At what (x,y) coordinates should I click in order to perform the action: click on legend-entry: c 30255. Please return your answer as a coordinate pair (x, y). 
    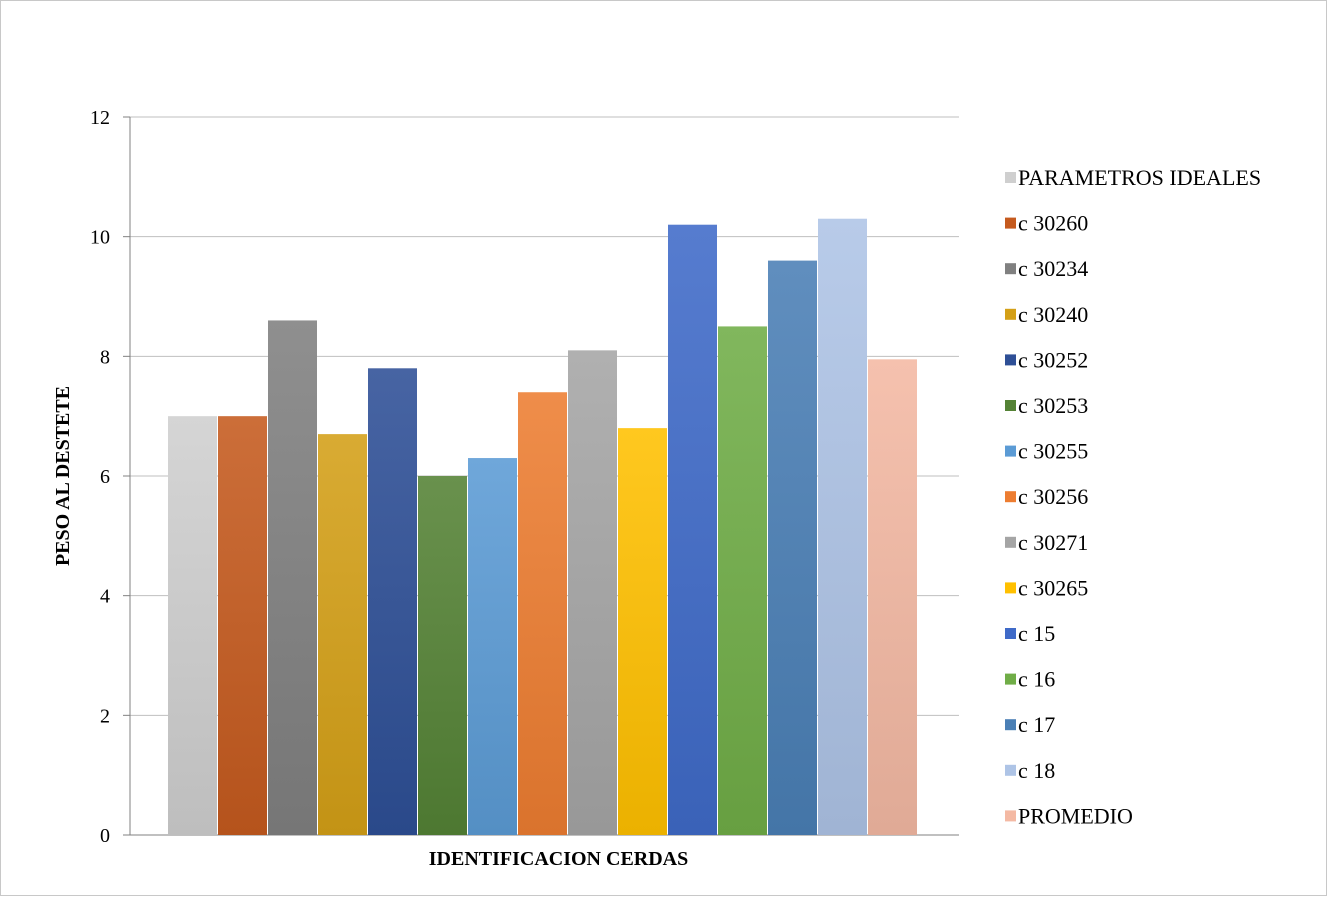
    Looking at the image, I should click on (1046, 451).